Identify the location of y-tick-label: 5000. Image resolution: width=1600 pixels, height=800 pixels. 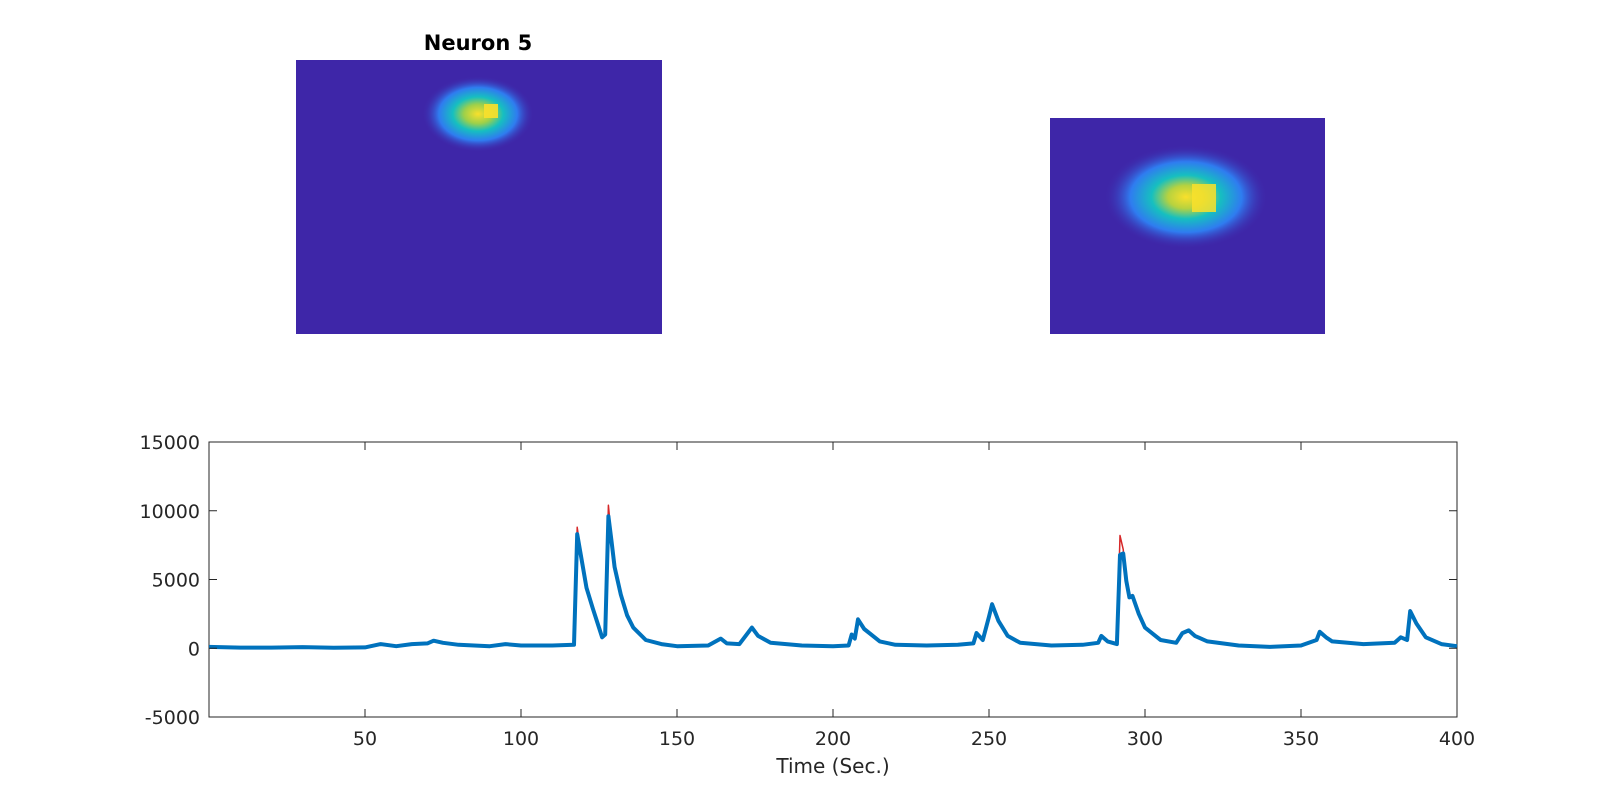
(176, 581).